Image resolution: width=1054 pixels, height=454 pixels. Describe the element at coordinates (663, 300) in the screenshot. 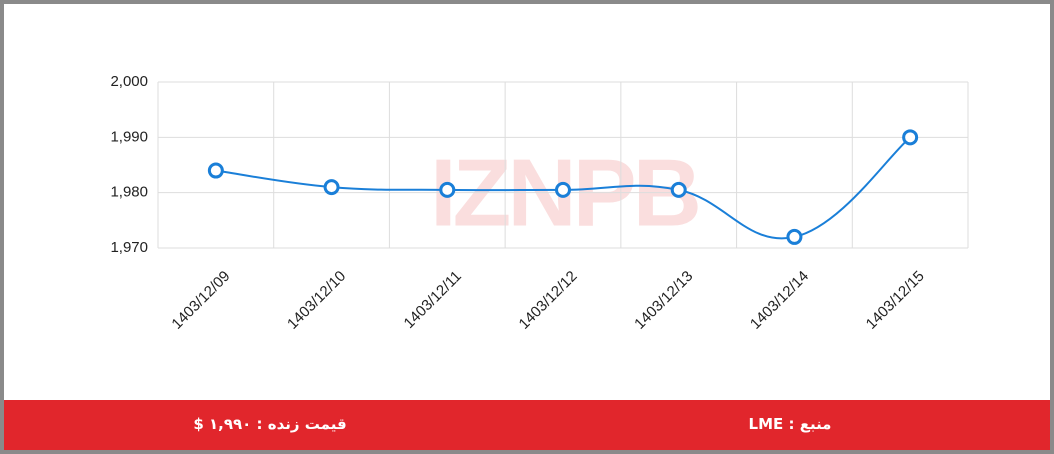

I see `x-tick-label: 1403/12/13` at that location.